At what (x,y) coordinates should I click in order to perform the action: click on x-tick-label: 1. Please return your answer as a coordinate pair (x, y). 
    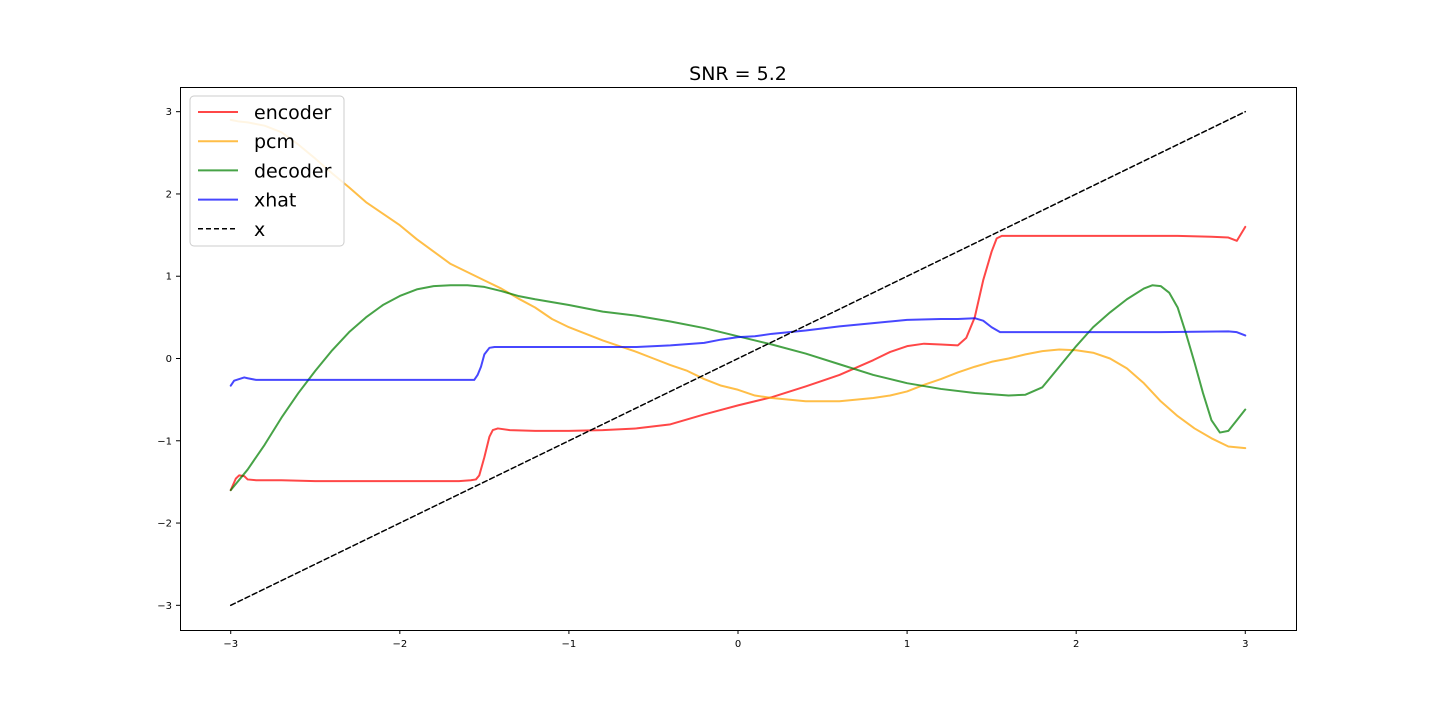
    Looking at the image, I should click on (907, 644).